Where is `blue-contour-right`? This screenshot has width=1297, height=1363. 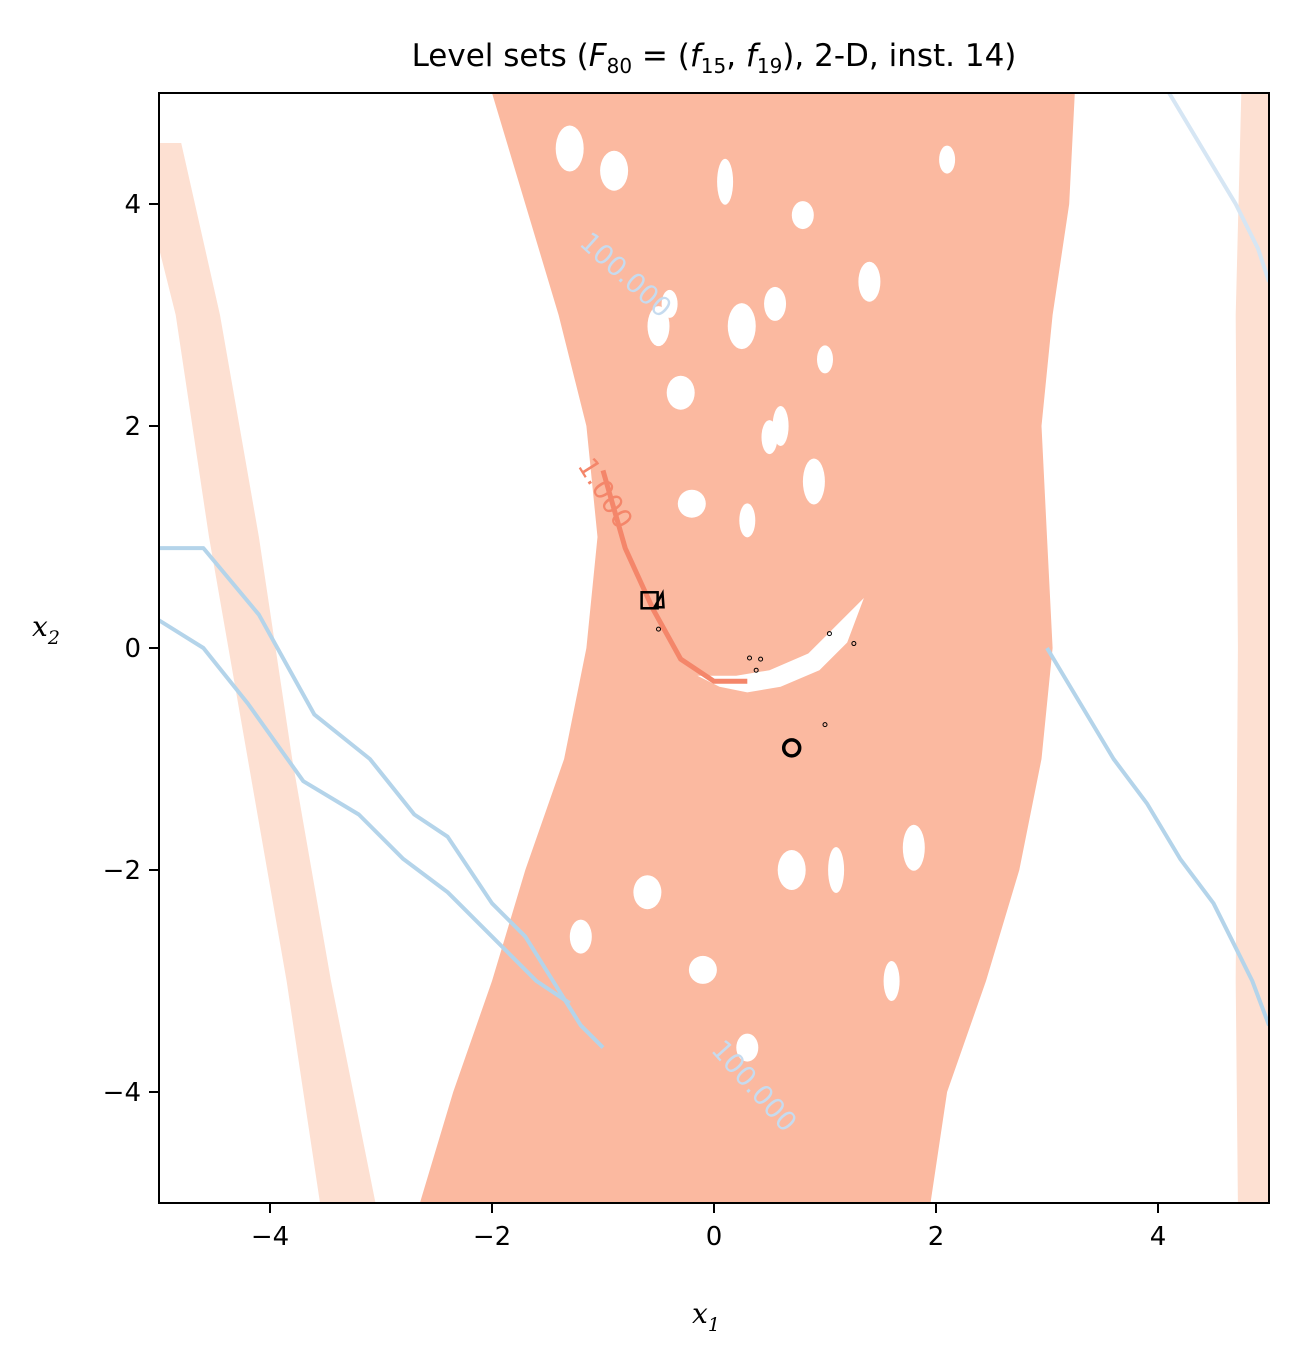
blue-contour-right is located at coordinates (1157, 836).